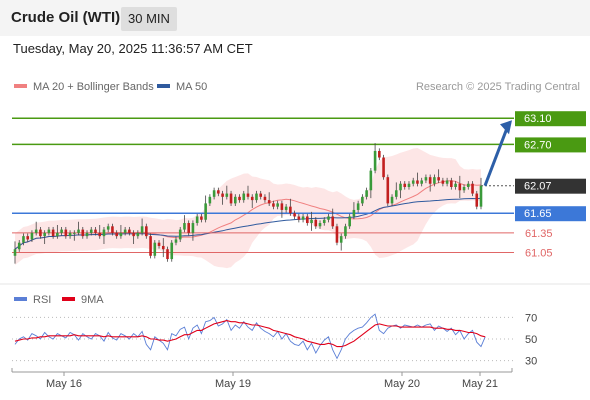  What do you see at coordinates (93, 87) in the screenshot?
I see `legend-label: MA 20 + Bollinger Bands` at bounding box center [93, 87].